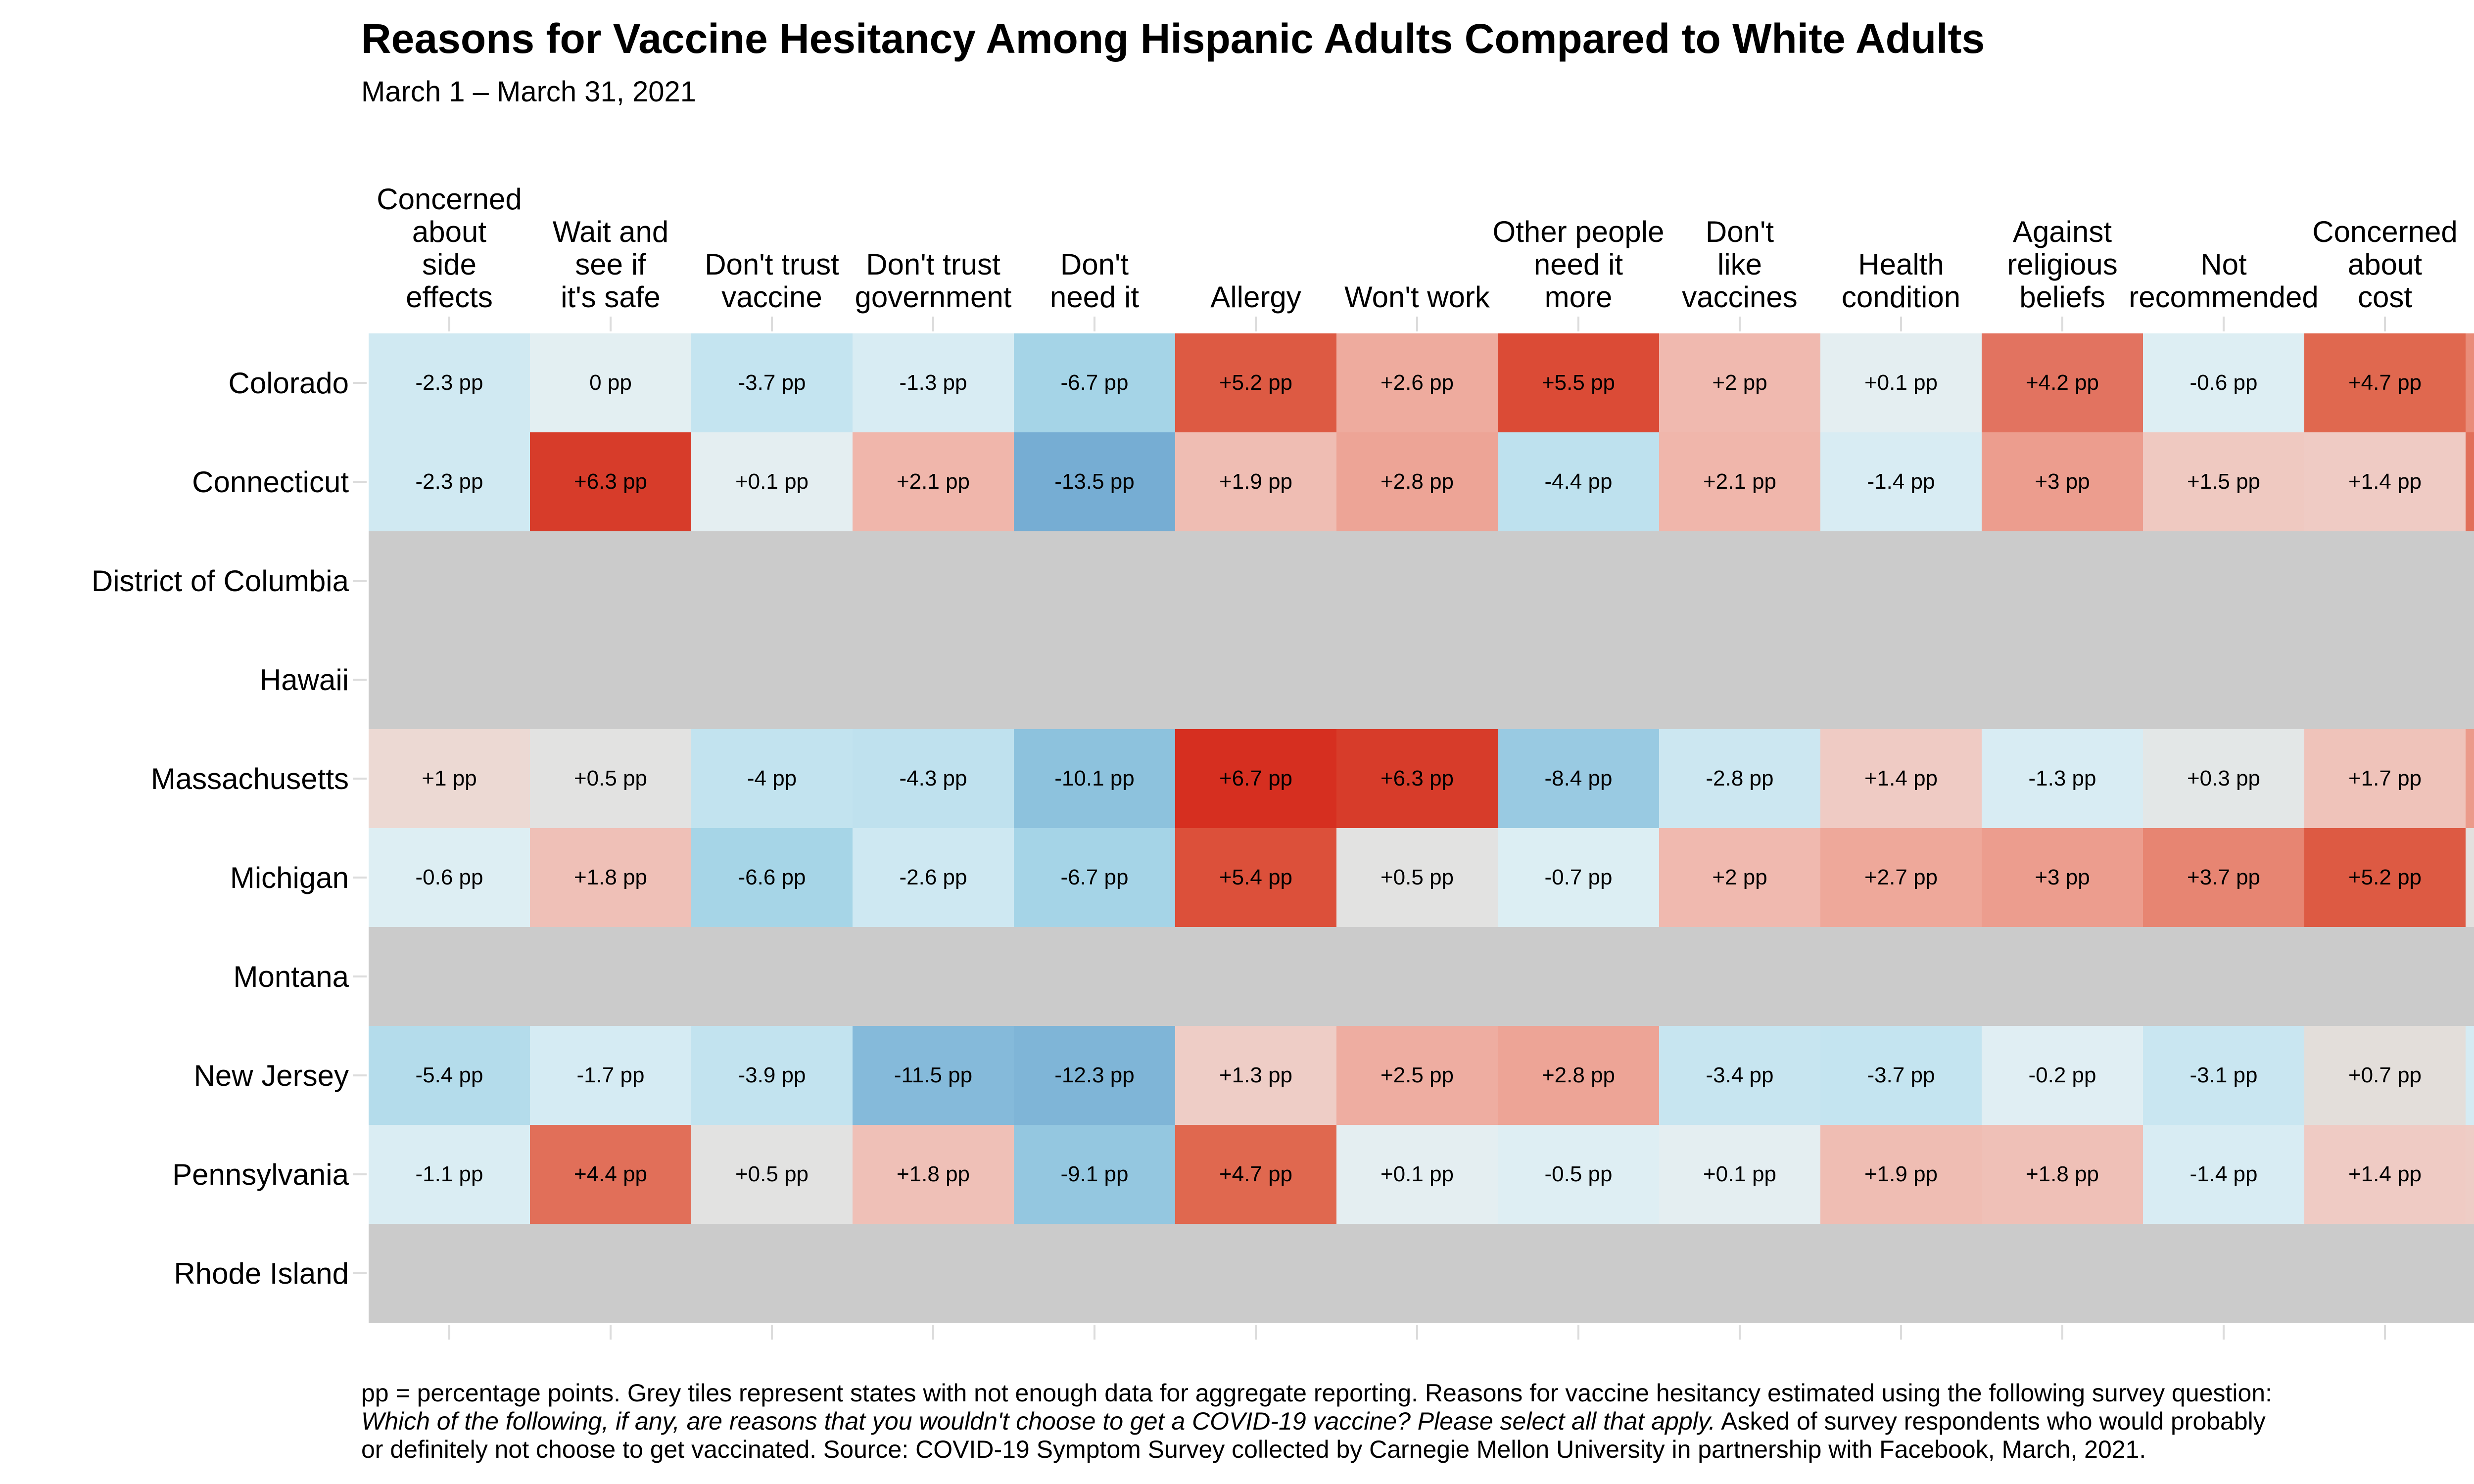 The image size is (2474, 1484). I want to click on column-header: Don't trust vaccine, so click(772, 281).